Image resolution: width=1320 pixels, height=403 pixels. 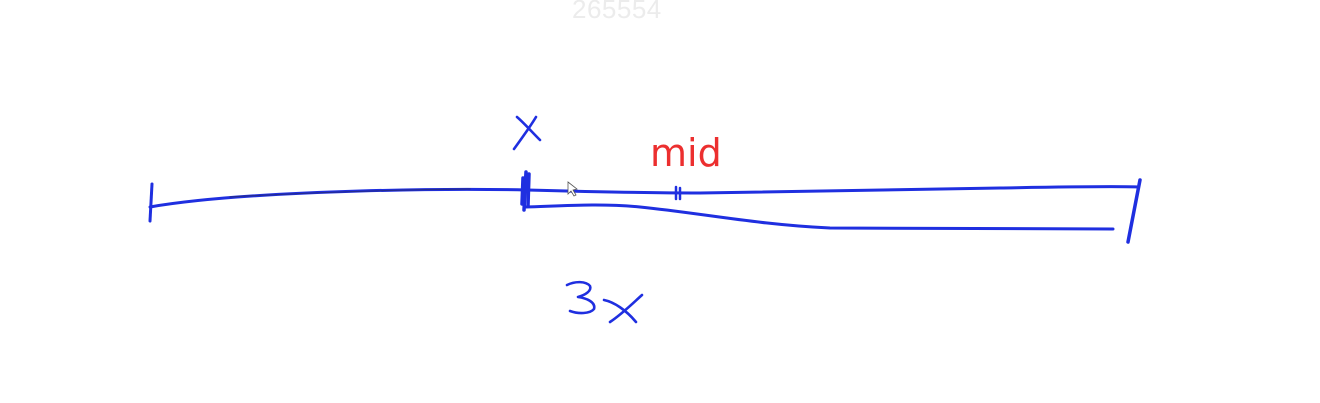 What do you see at coordinates (678, 193) in the screenshot?
I see `mid-tick` at bounding box center [678, 193].